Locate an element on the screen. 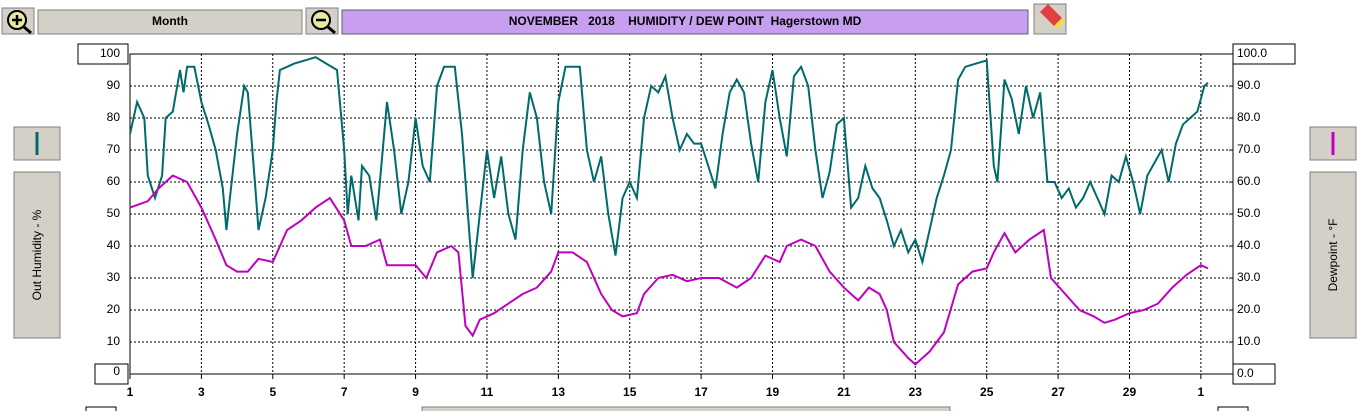  x-tick-label: 29 is located at coordinates (1130, 392).